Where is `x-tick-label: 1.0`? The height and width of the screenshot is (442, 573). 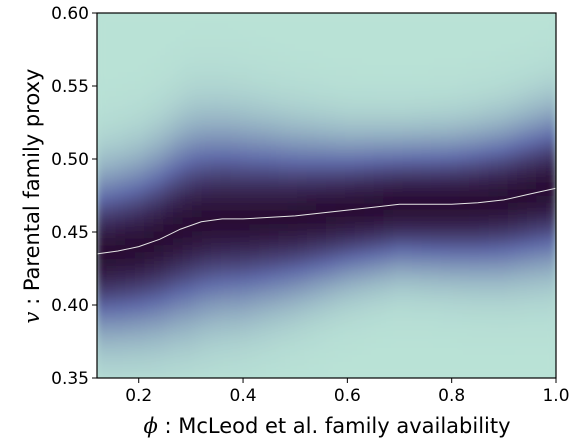
x-tick-label: 1.0 is located at coordinates (555, 396).